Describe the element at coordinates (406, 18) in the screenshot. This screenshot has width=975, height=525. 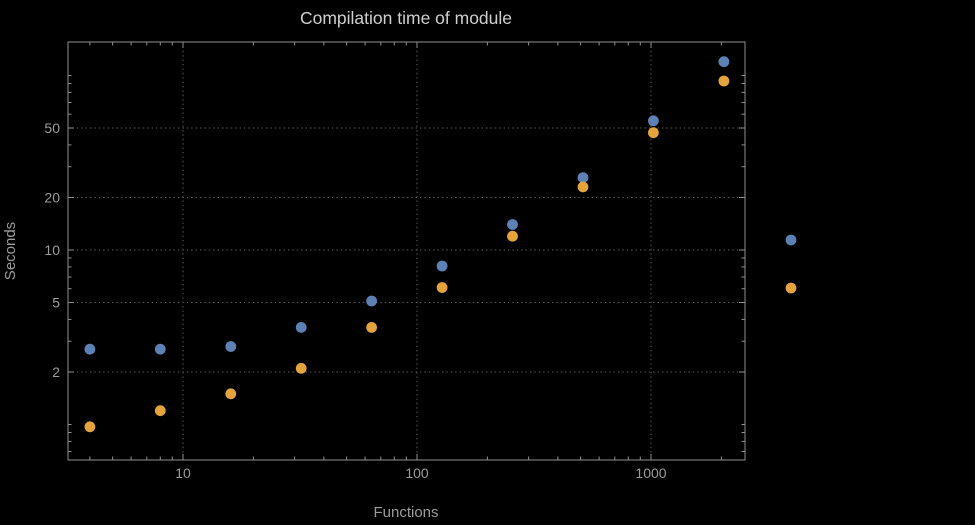
I see `chart-title: Compilation time of module` at that location.